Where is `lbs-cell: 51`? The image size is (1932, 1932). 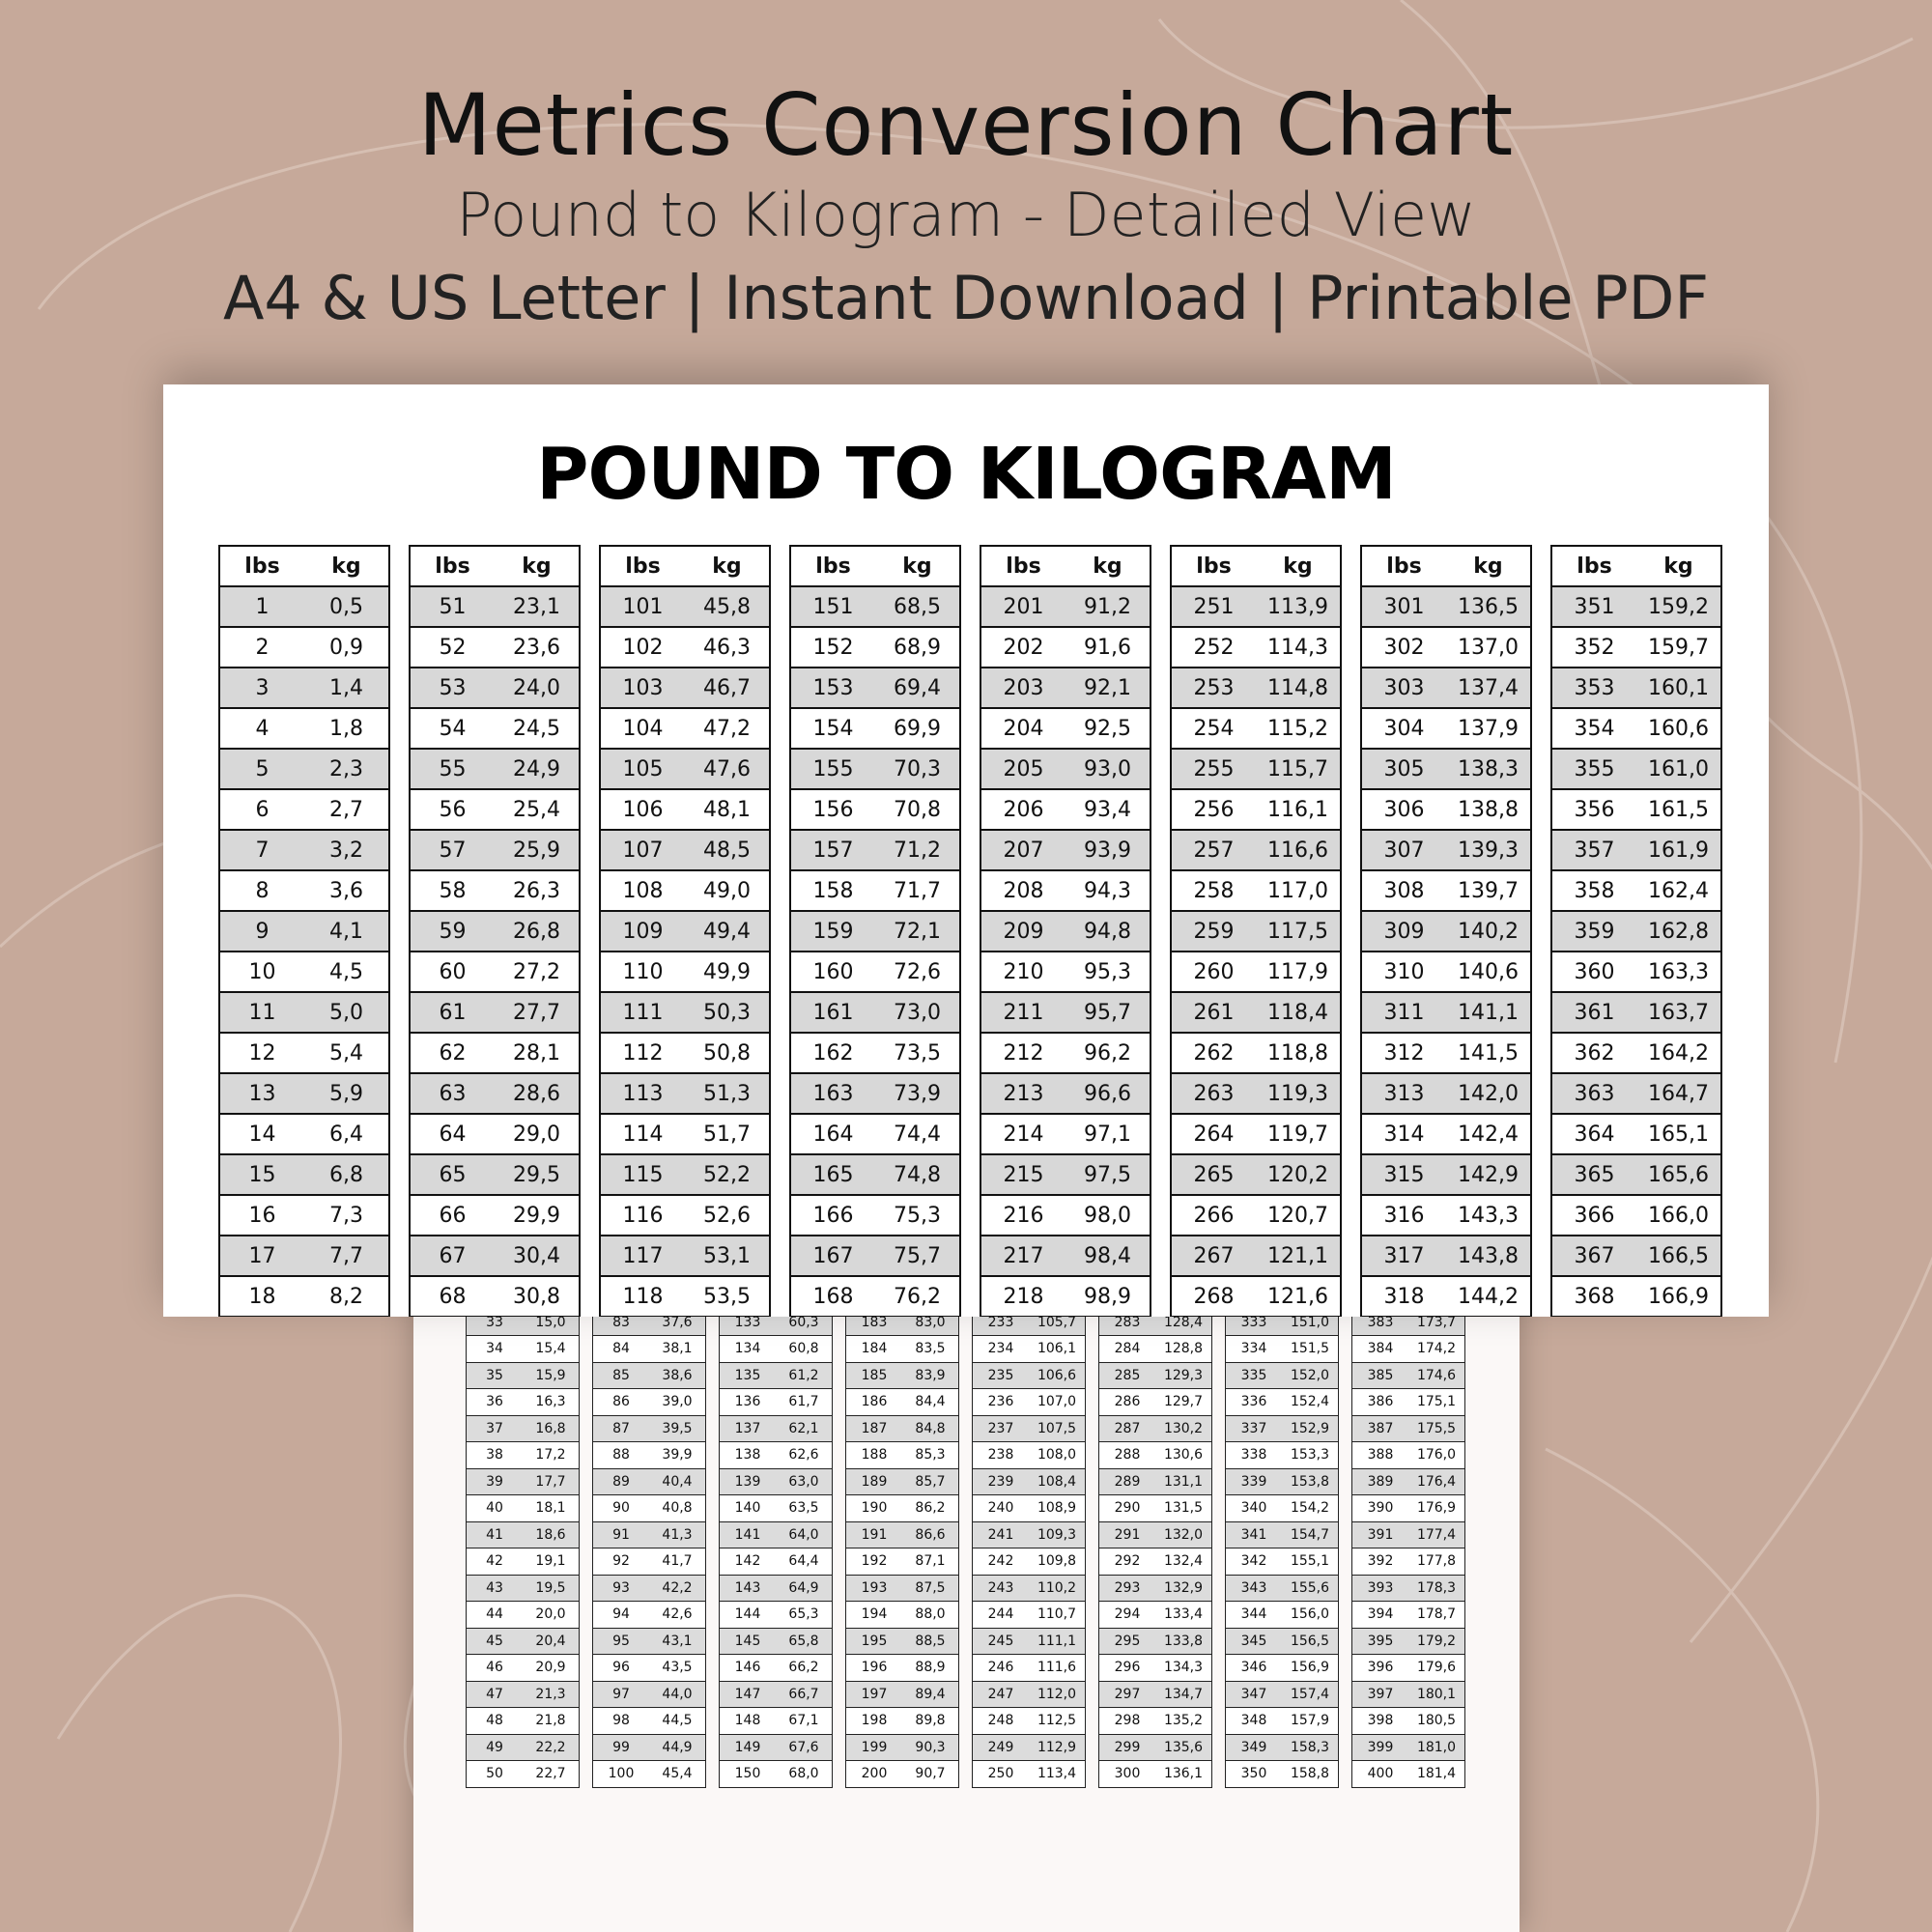
lbs-cell: 51 is located at coordinates (453, 606).